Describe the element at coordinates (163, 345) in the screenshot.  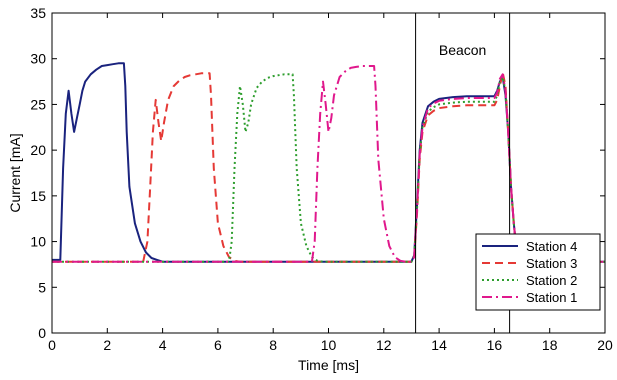
I see `x-tick-label: 4` at that location.